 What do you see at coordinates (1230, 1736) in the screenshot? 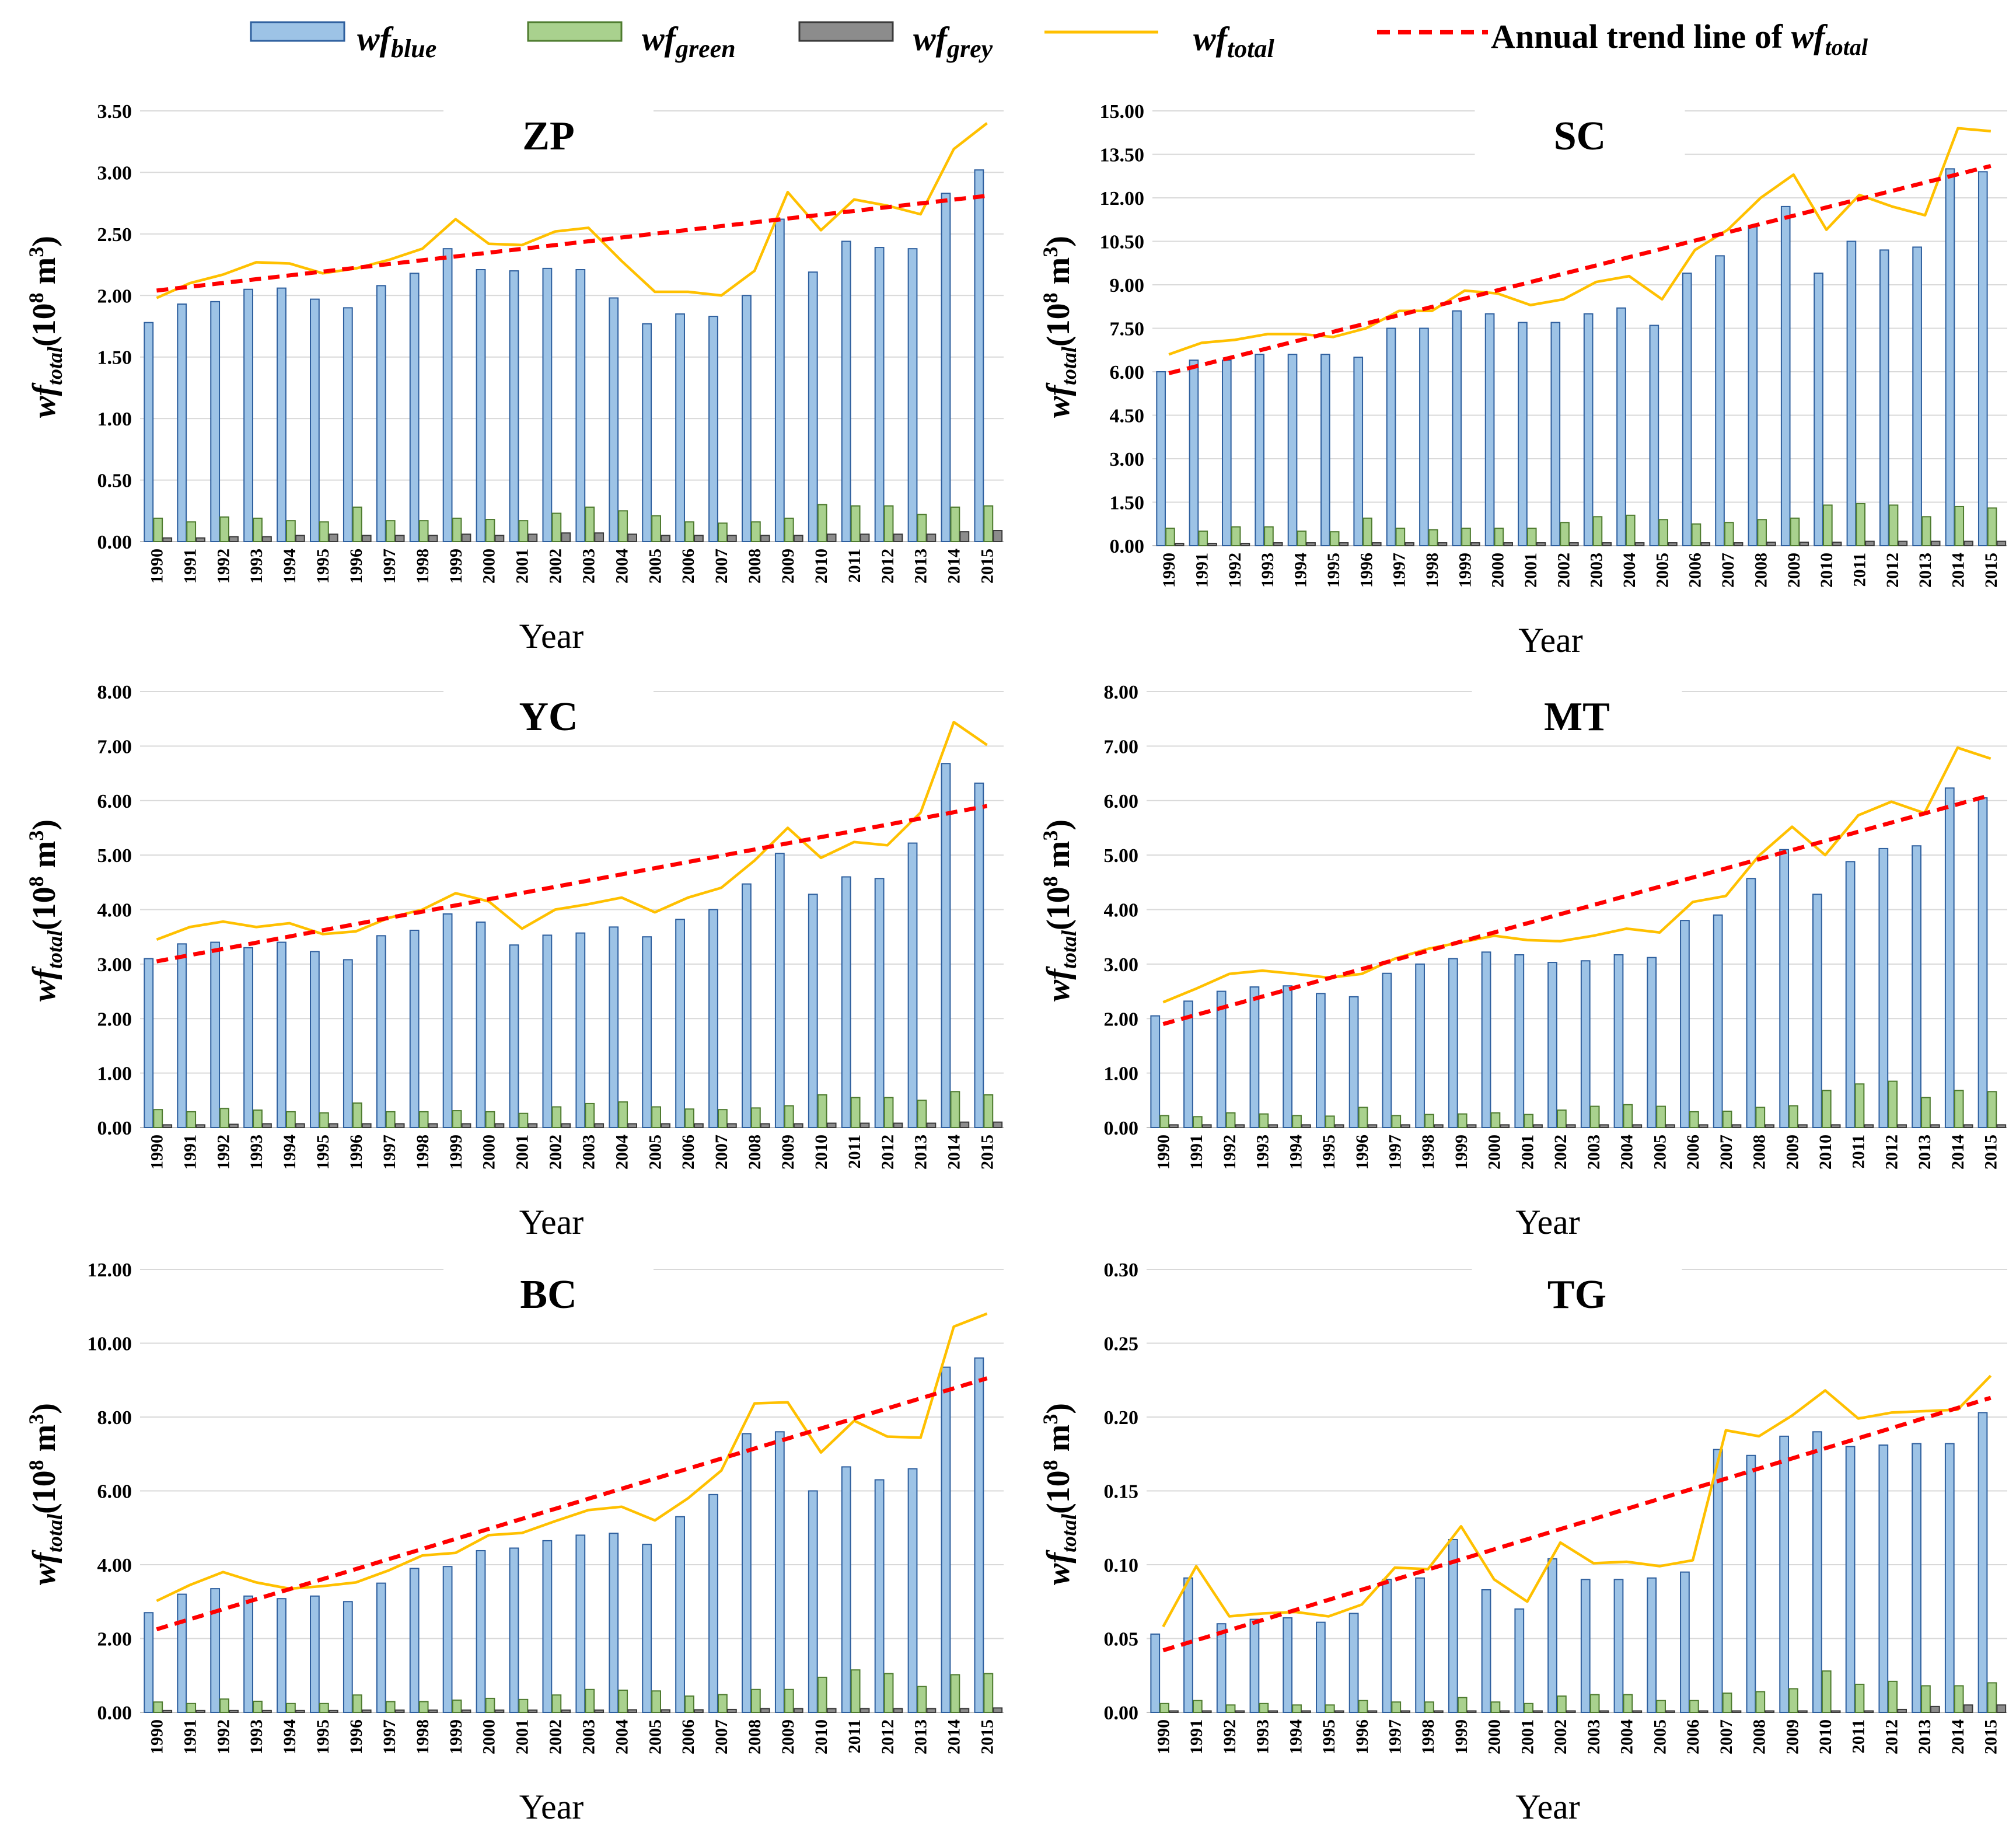
I see `x-tick-label: 1992` at bounding box center [1230, 1736].